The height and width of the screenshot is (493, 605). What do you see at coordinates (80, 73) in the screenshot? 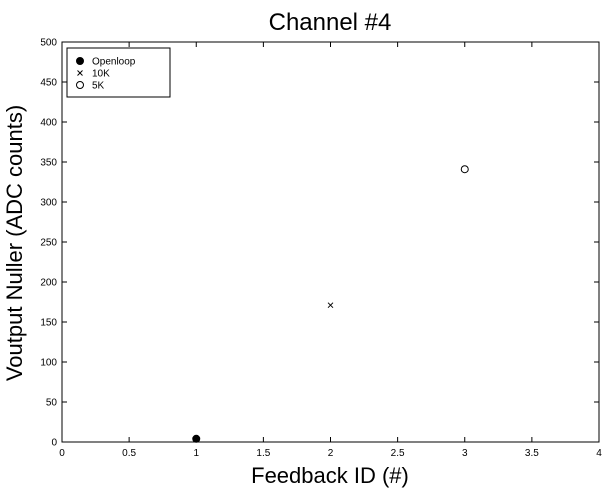
I see `legend-marker-10k` at bounding box center [80, 73].